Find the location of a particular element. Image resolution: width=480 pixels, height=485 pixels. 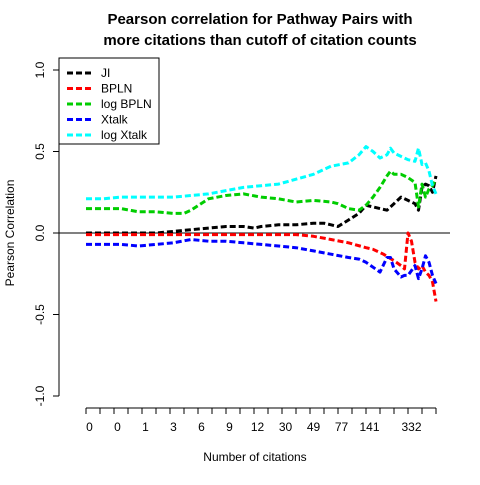

series-line-ji is located at coordinates (262, 205).